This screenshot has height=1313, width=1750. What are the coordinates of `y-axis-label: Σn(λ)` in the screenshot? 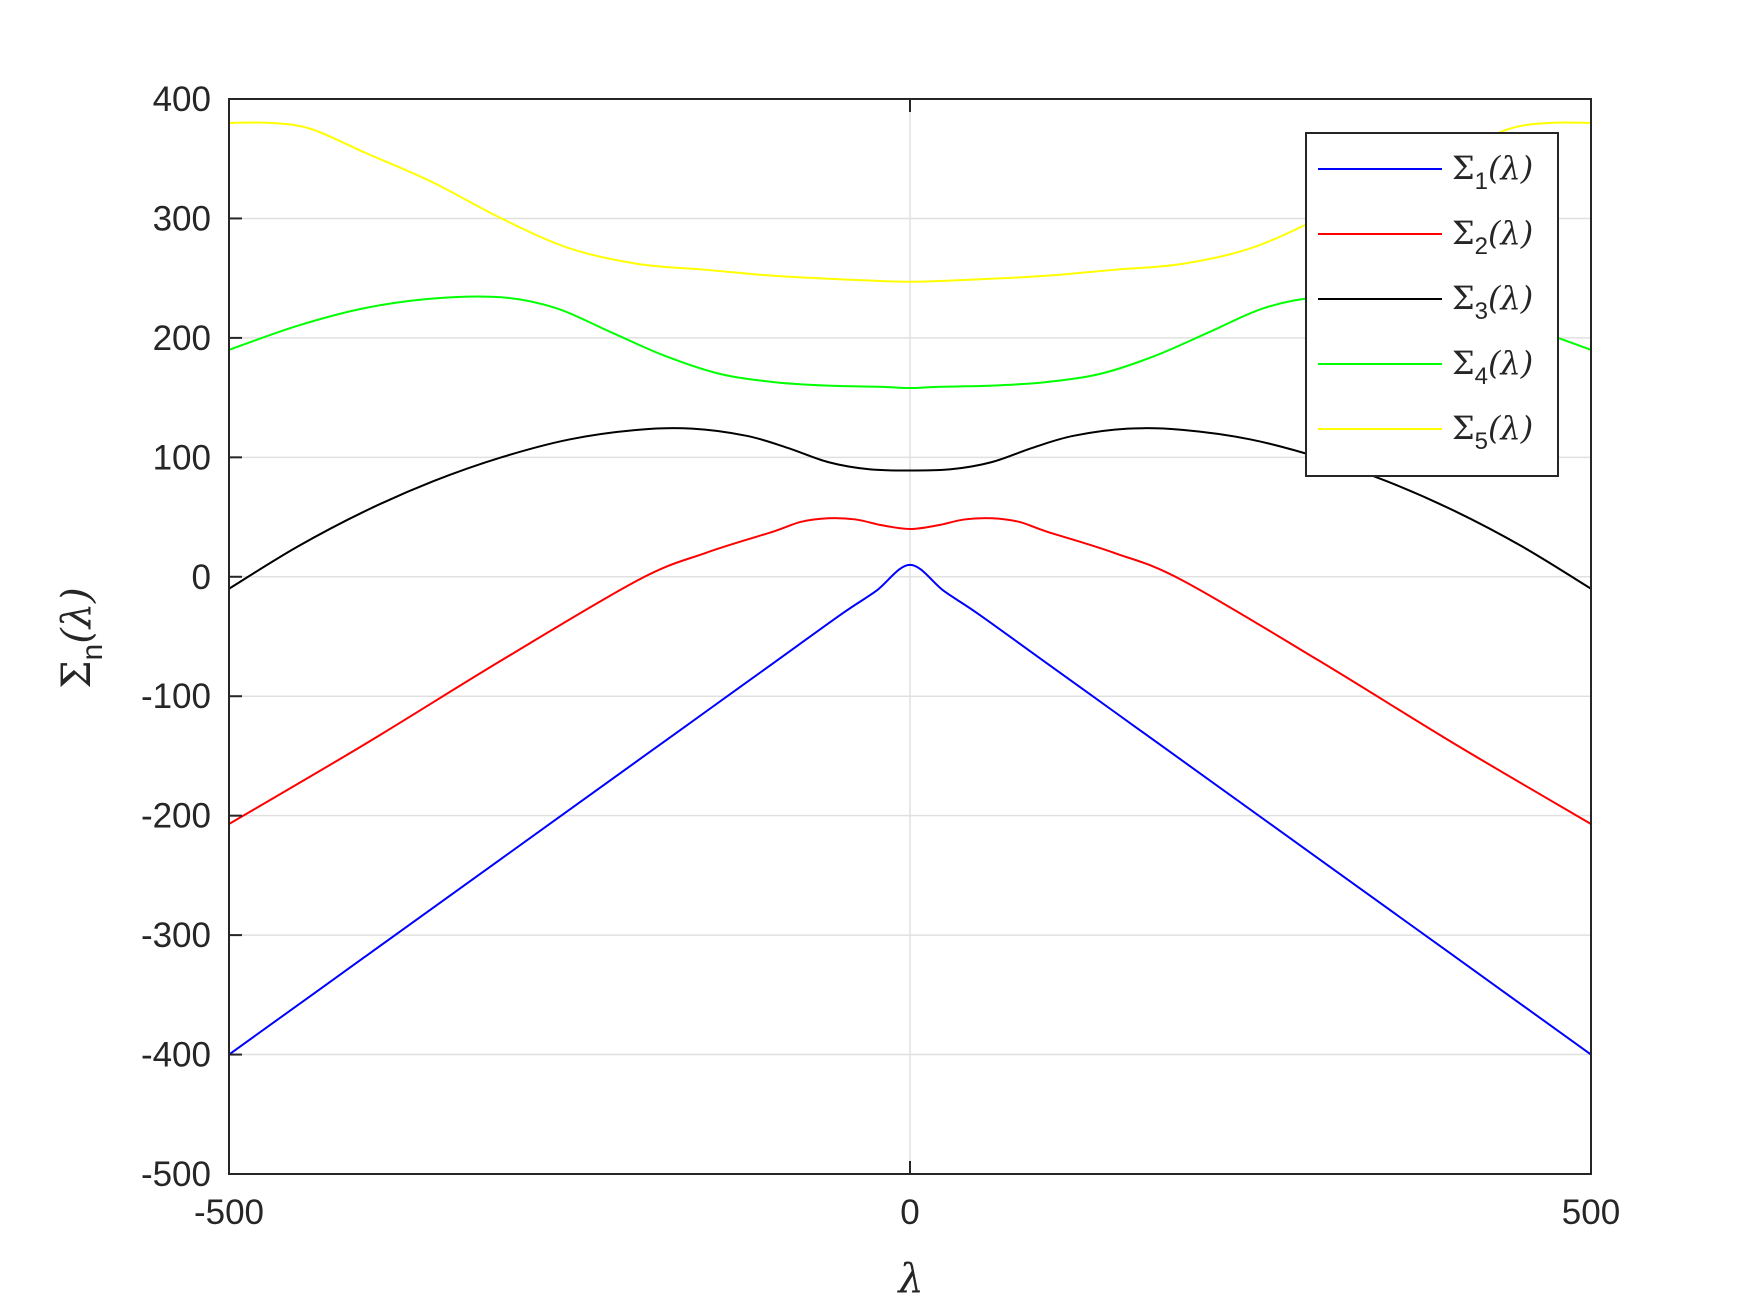 It's located at (81, 638).